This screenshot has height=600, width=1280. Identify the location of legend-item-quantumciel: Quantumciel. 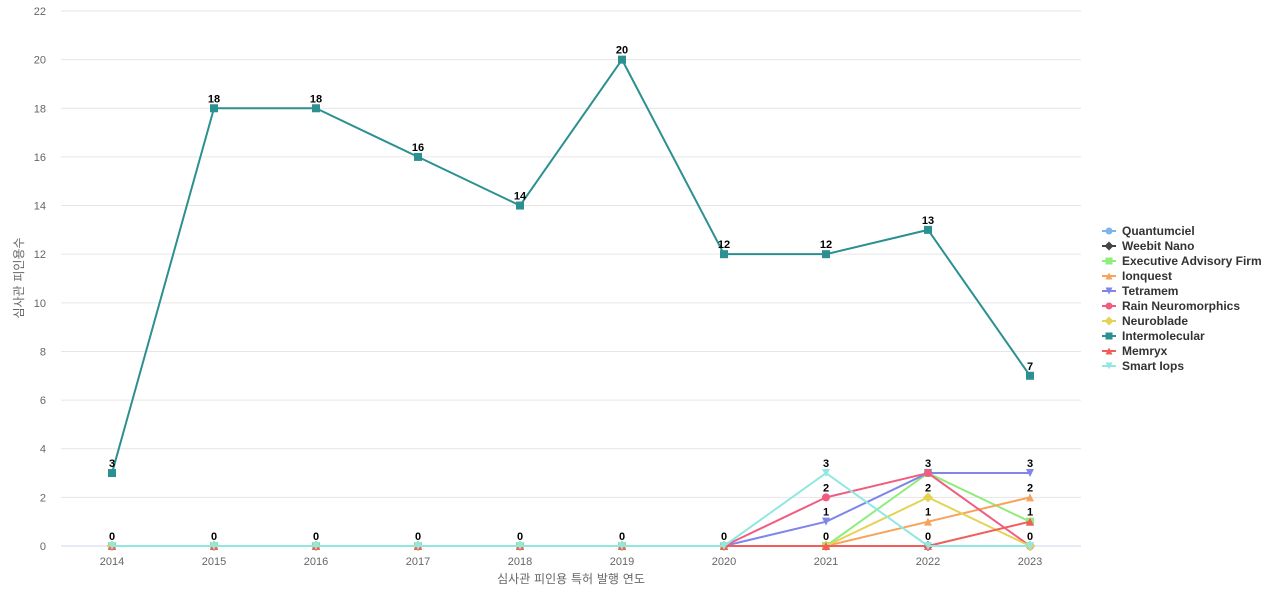
(1148, 231).